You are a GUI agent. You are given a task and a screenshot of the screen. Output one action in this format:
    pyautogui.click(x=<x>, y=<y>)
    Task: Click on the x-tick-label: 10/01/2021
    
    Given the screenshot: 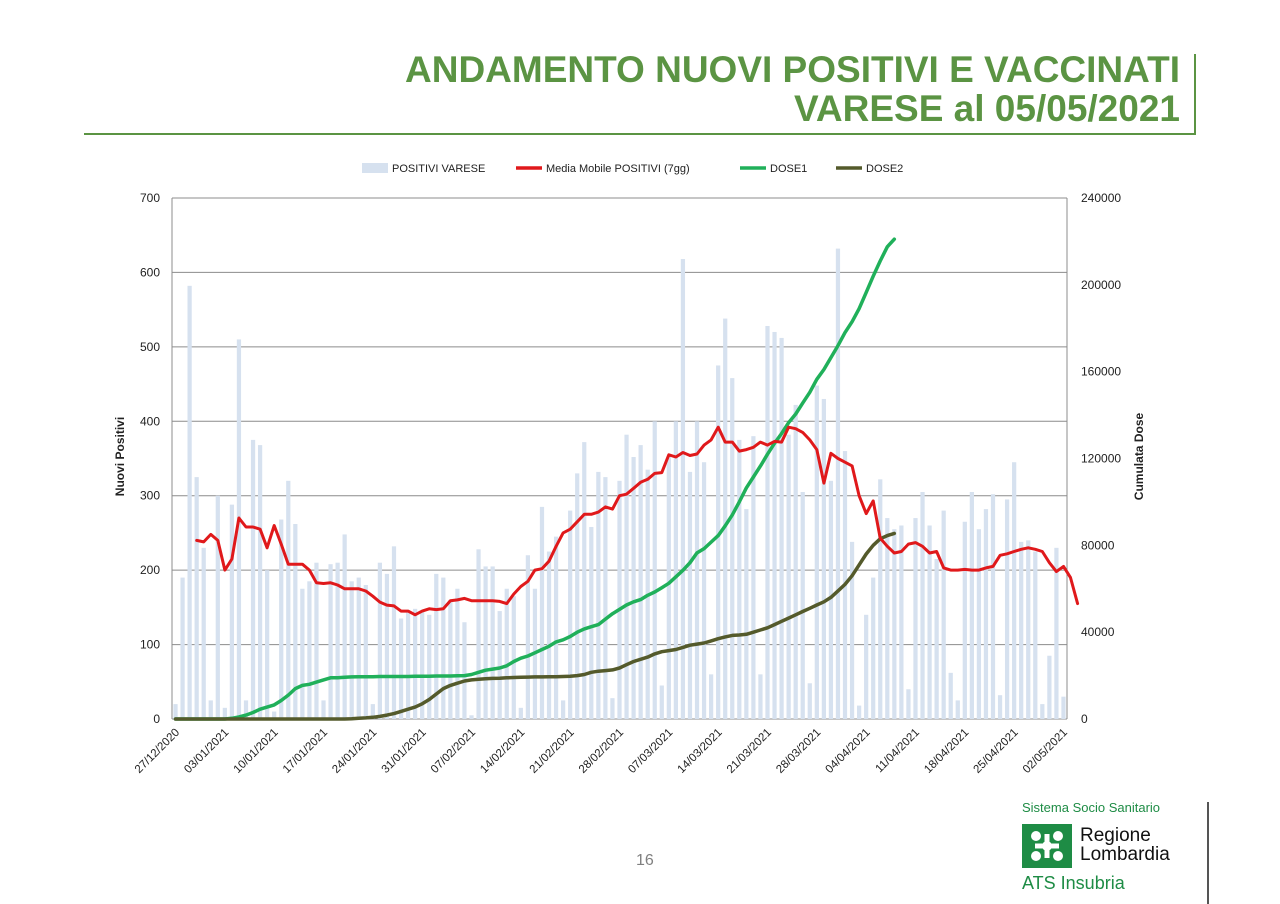 What is the action you would take?
    pyautogui.click(x=256, y=751)
    